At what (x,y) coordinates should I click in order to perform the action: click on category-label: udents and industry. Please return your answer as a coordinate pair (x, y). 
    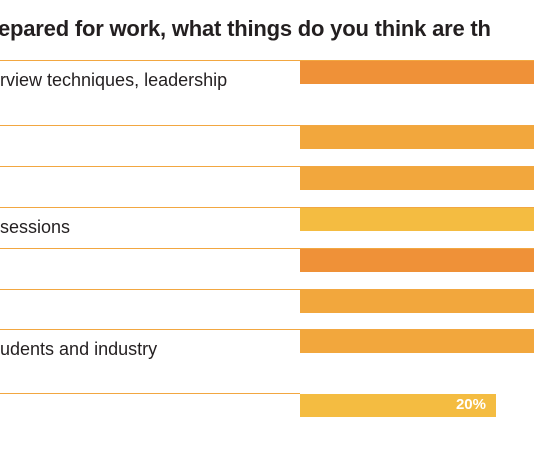
    Looking at the image, I should click on (79, 349).